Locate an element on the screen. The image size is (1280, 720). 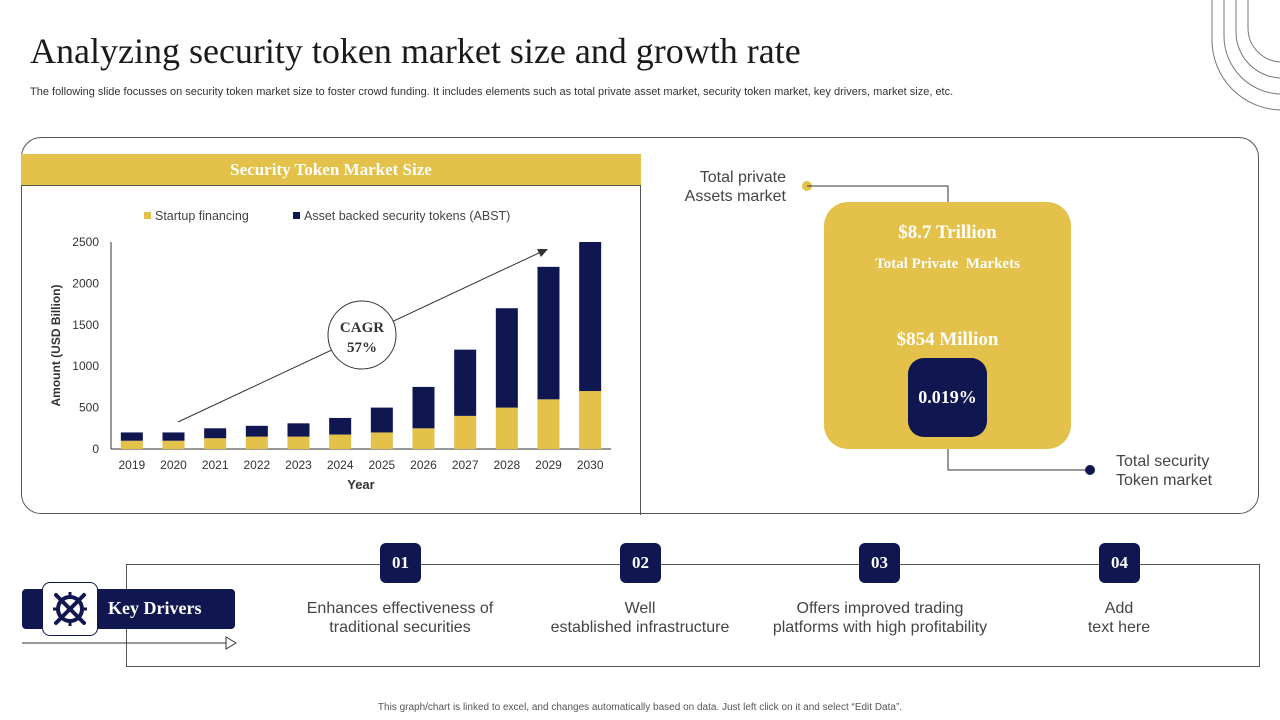
cagr-circle is located at coordinates (362, 335).